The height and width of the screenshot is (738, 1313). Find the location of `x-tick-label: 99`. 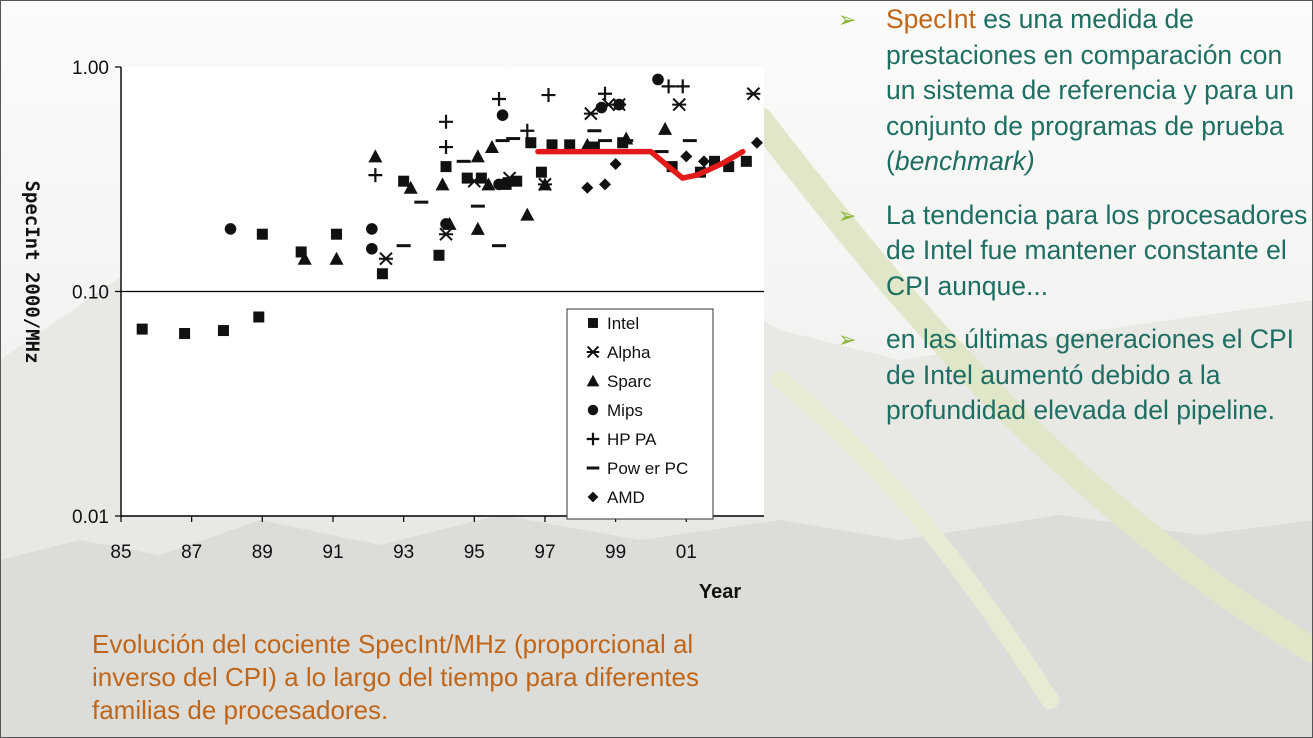

x-tick-label: 99 is located at coordinates (615, 552).